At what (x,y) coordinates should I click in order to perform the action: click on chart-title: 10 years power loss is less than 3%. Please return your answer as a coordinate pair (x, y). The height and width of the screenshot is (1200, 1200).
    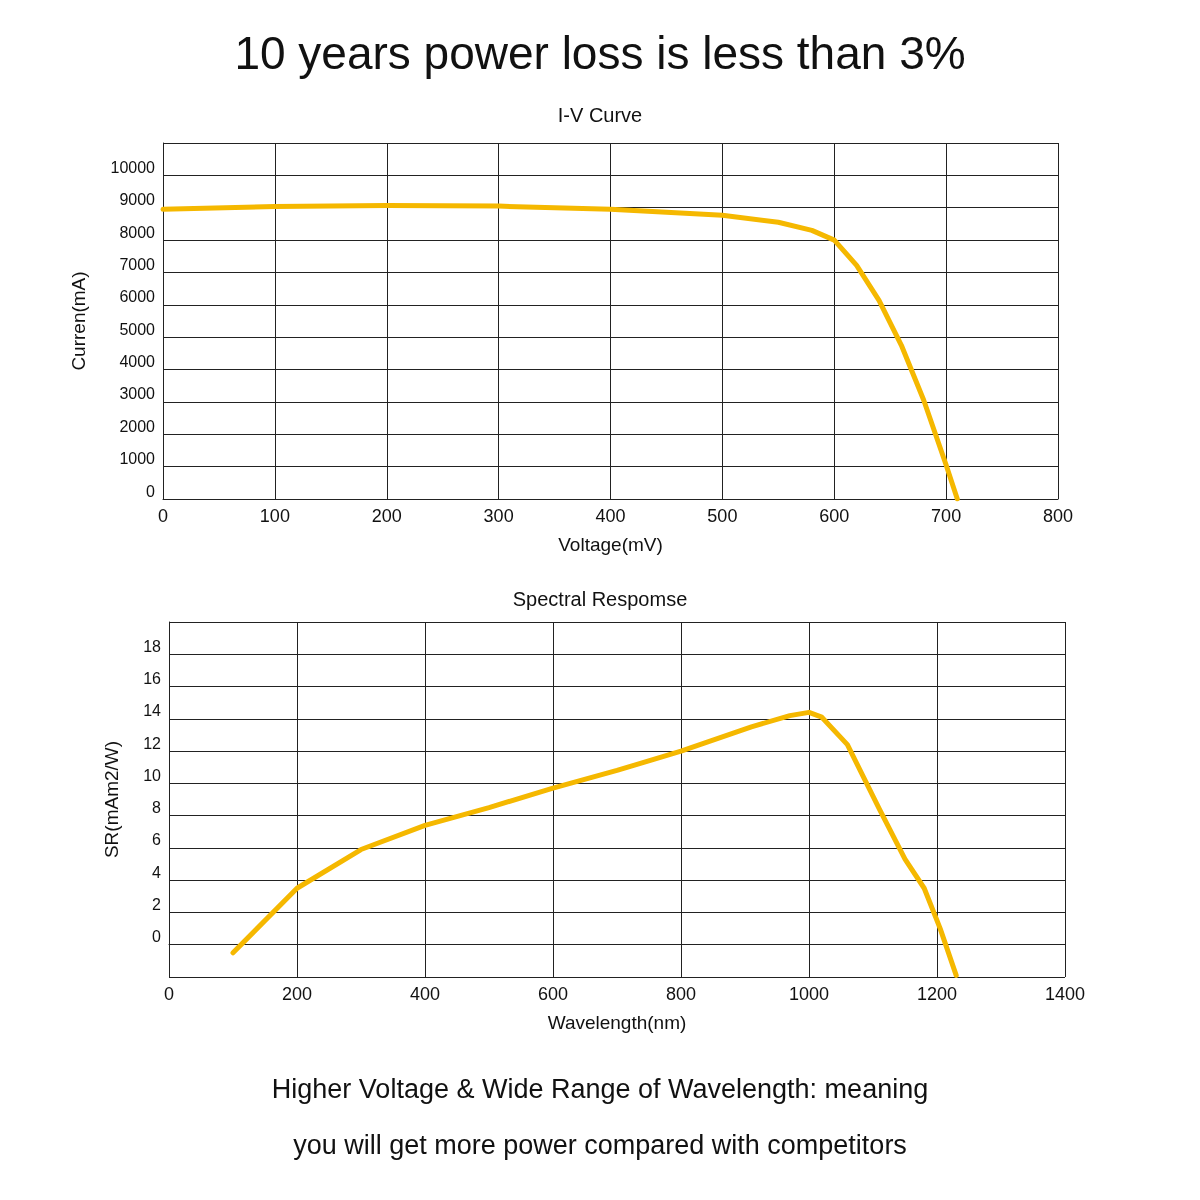
    Looking at the image, I should click on (600, 53).